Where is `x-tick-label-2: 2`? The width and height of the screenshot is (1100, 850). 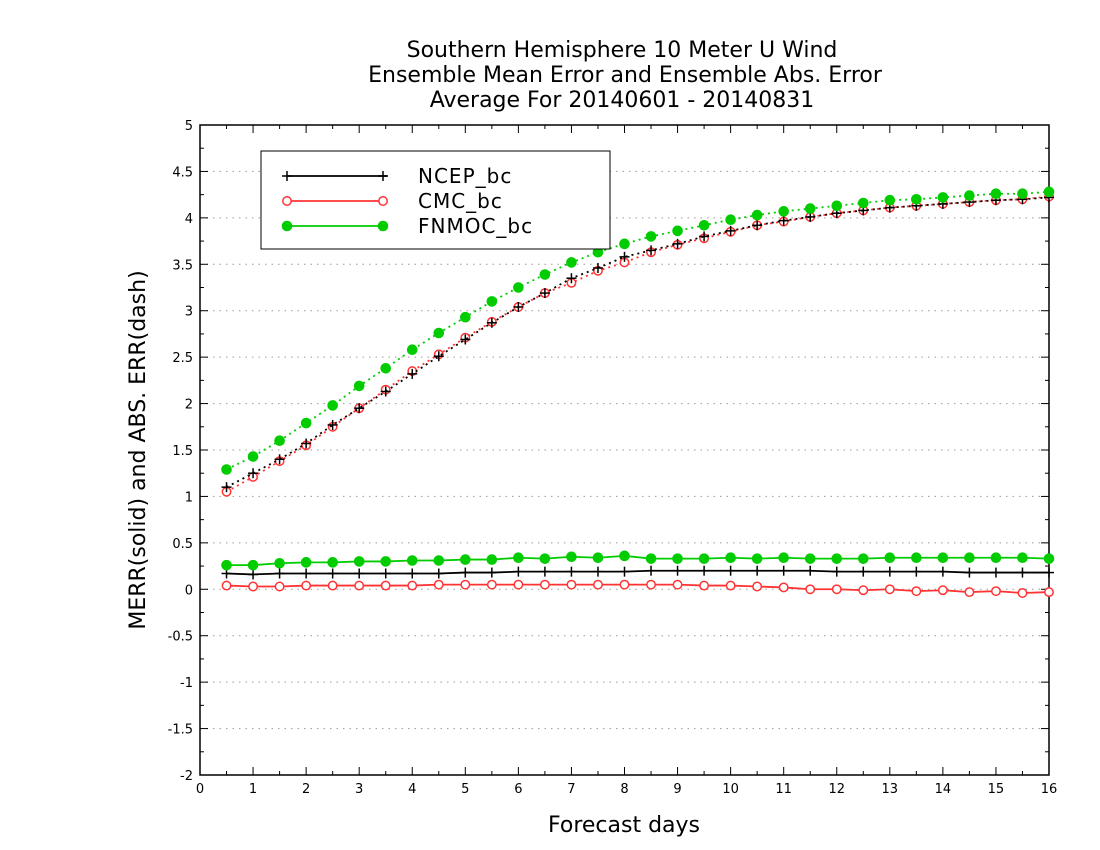
x-tick-label-2: 2 is located at coordinates (306, 789).